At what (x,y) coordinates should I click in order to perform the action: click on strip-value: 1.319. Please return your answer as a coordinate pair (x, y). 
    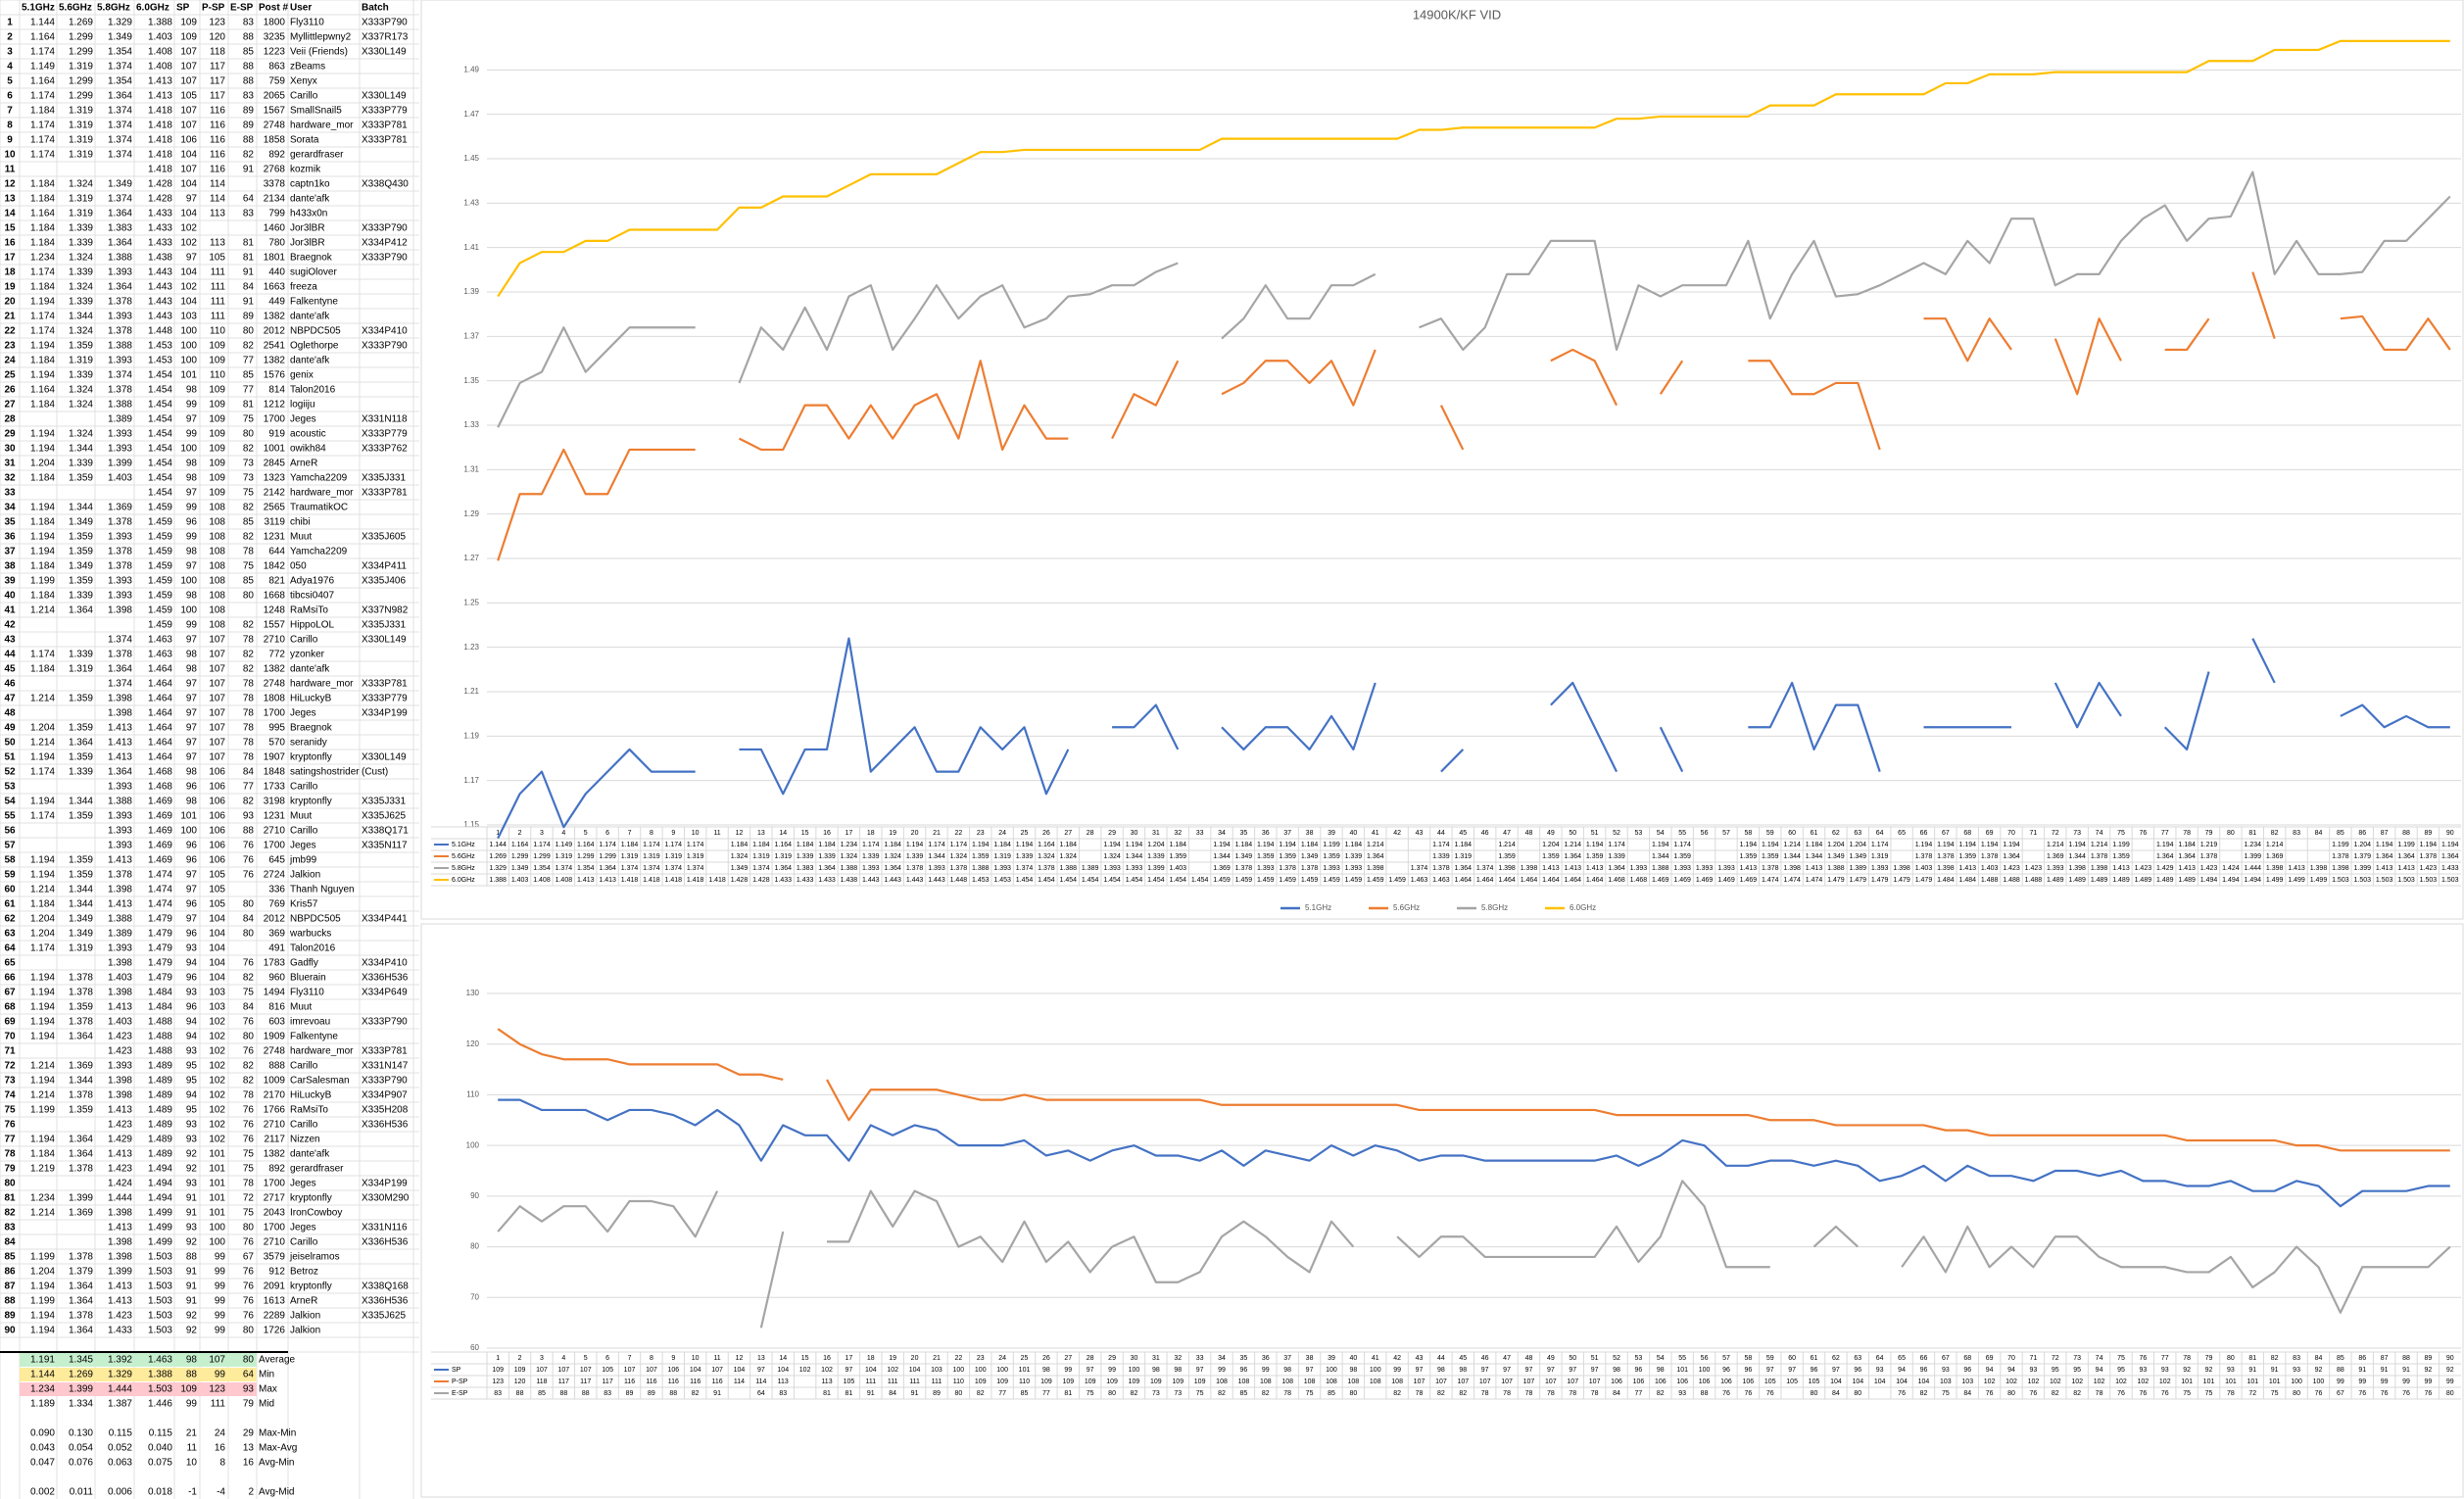
    Looking at the image, I should click on (565, 856).